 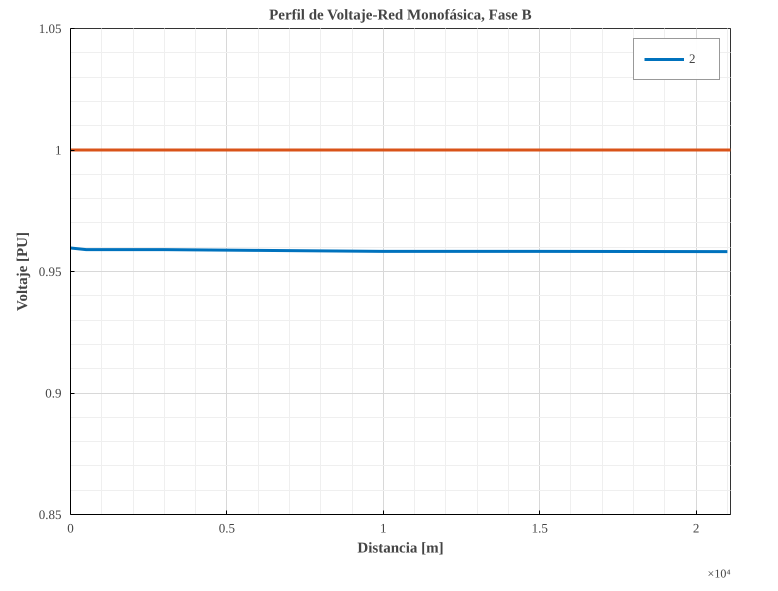 I want to click on x-axis-title: Distancia [m], so click(x=400, y=548).